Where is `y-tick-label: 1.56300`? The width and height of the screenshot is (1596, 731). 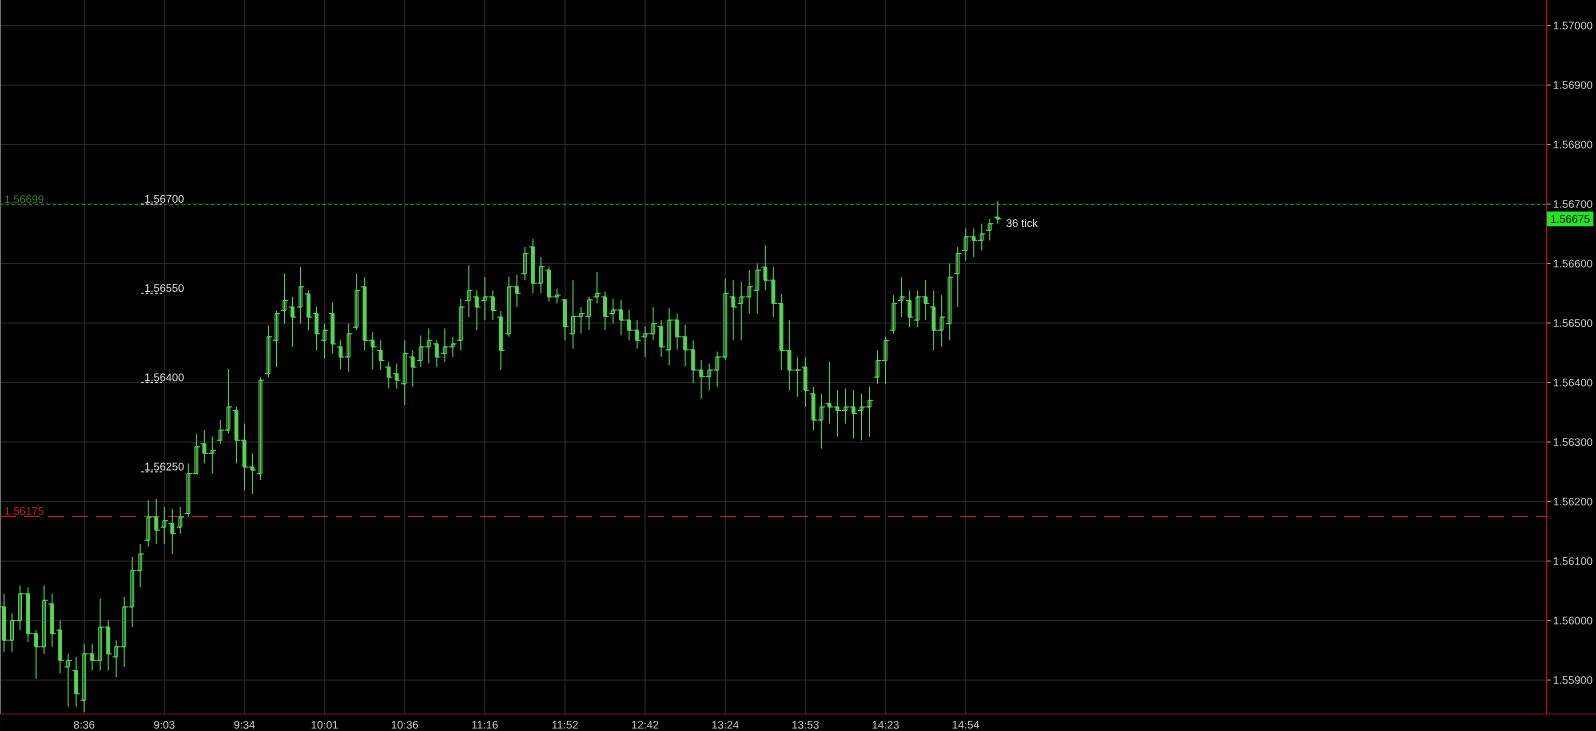
y-tick-label: 1.56300 is located at coordinates (1573, 442).